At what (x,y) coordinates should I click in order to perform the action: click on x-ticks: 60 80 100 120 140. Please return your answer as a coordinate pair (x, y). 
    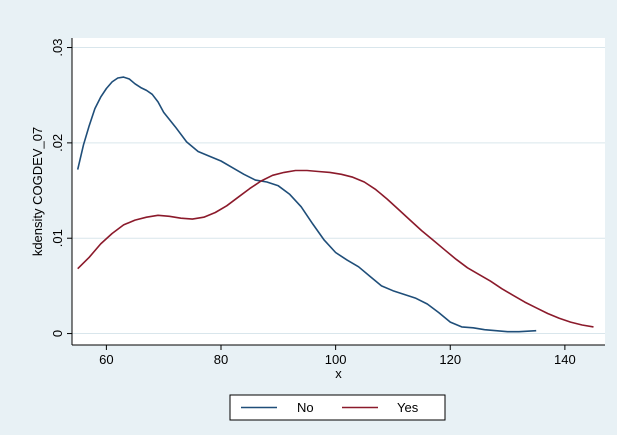
    Looking at the image, I should click on (337, 356).